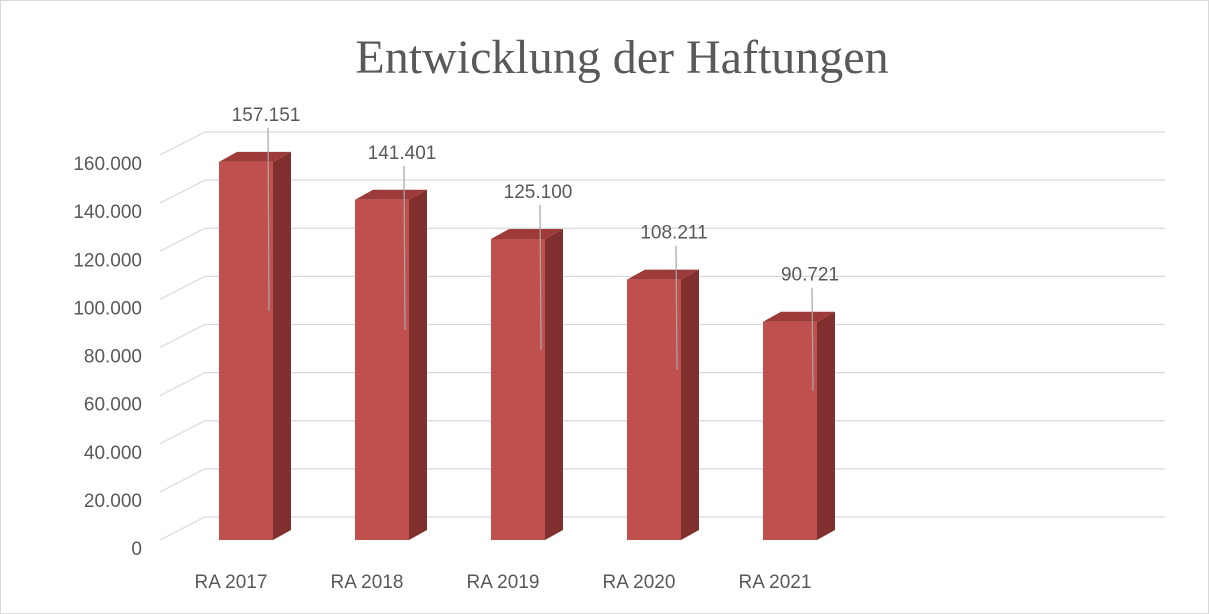 Image resolution: width=1209 pixels, height=614 pixels. I want to click on x-tick-label: RA 2020, so click(639, 582).